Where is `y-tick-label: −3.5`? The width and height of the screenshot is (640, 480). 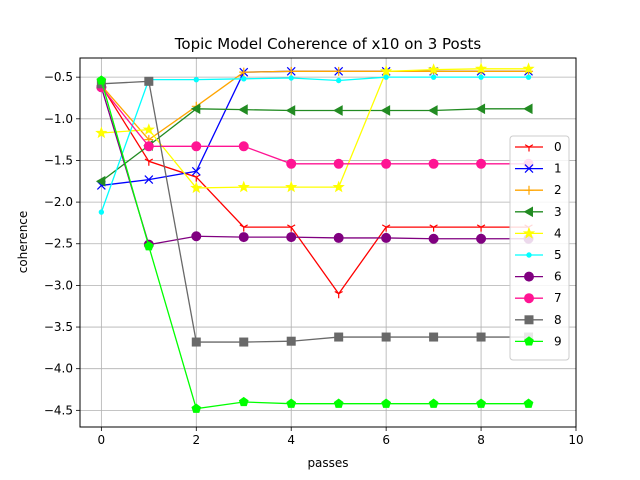
y-tick-label: −3.5 is located at coordinates (58, 327).